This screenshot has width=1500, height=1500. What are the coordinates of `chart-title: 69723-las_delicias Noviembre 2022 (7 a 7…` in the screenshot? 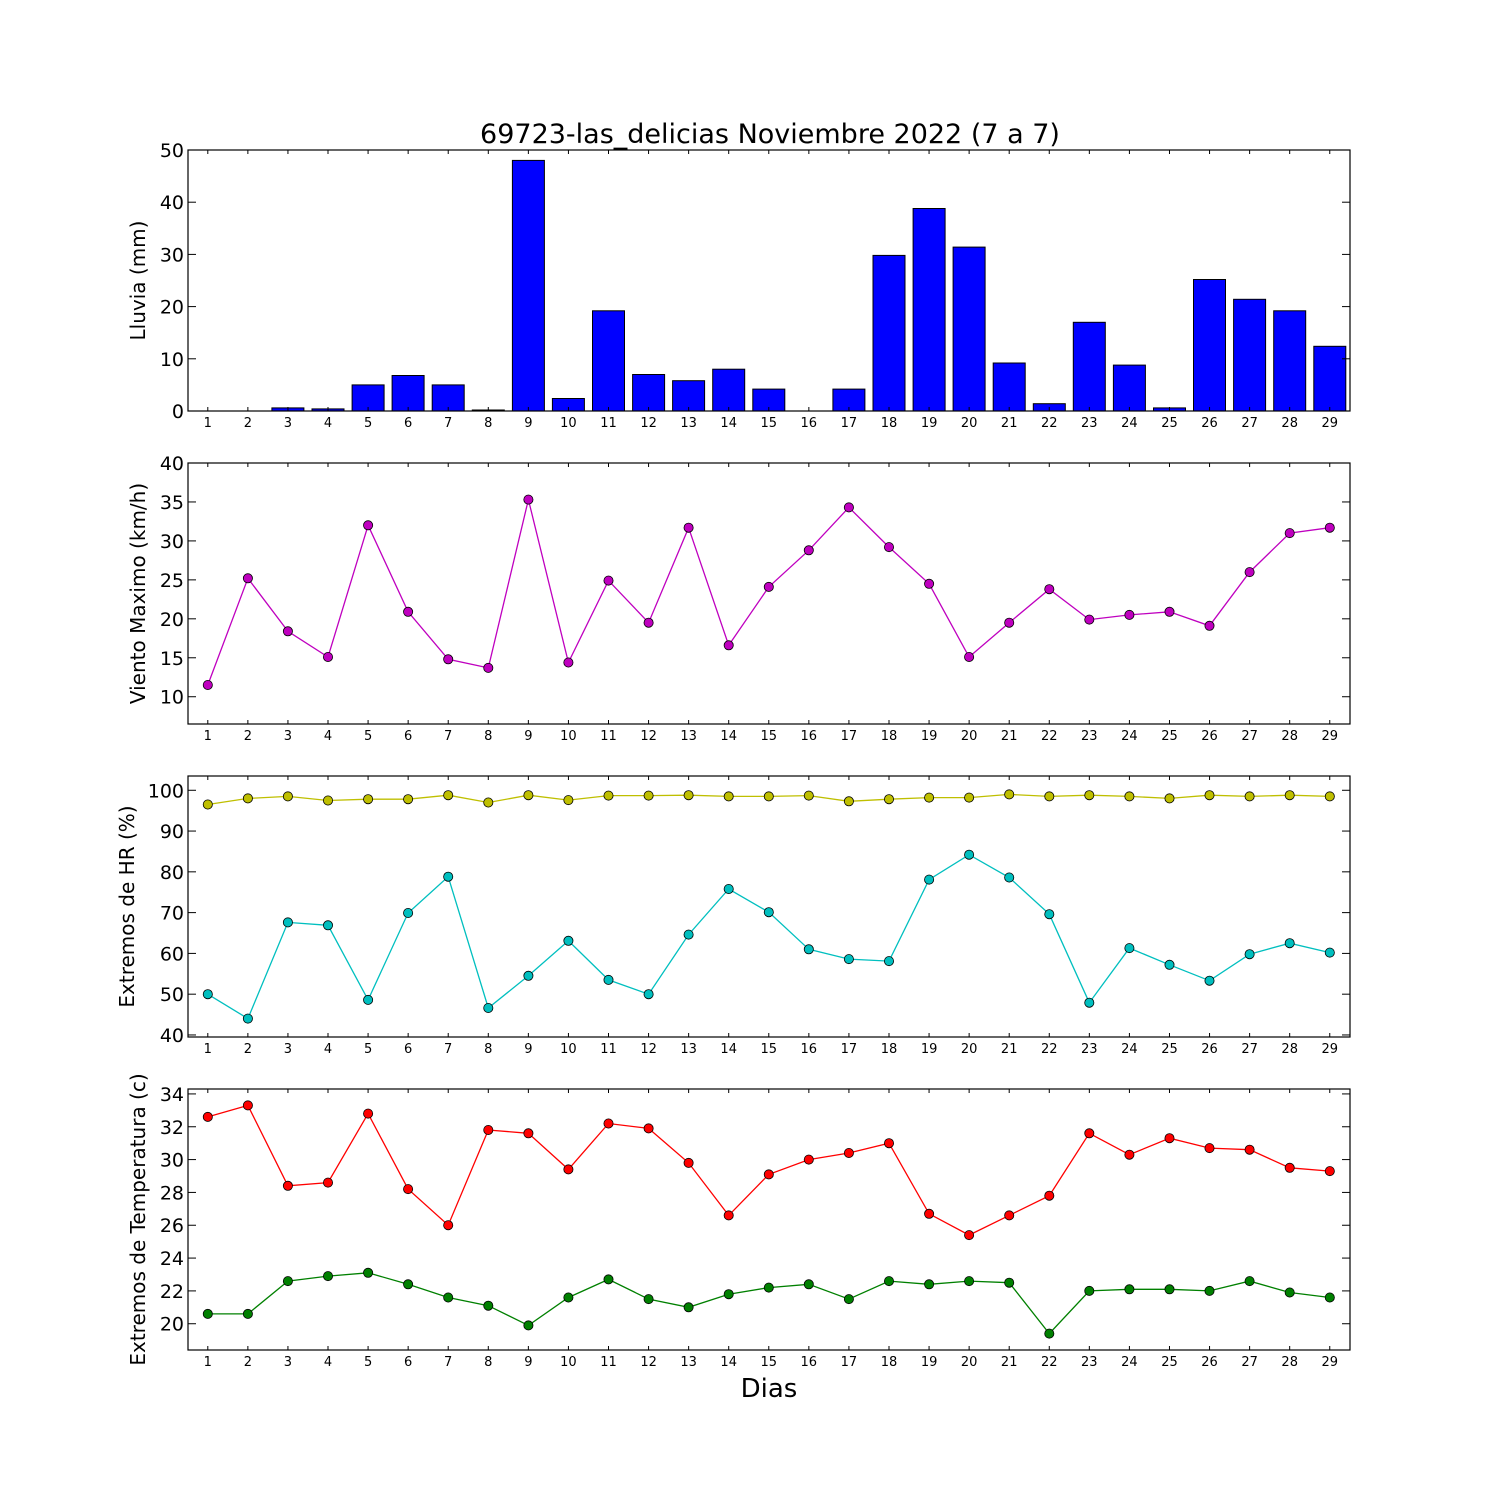 It's located at (770, 134).